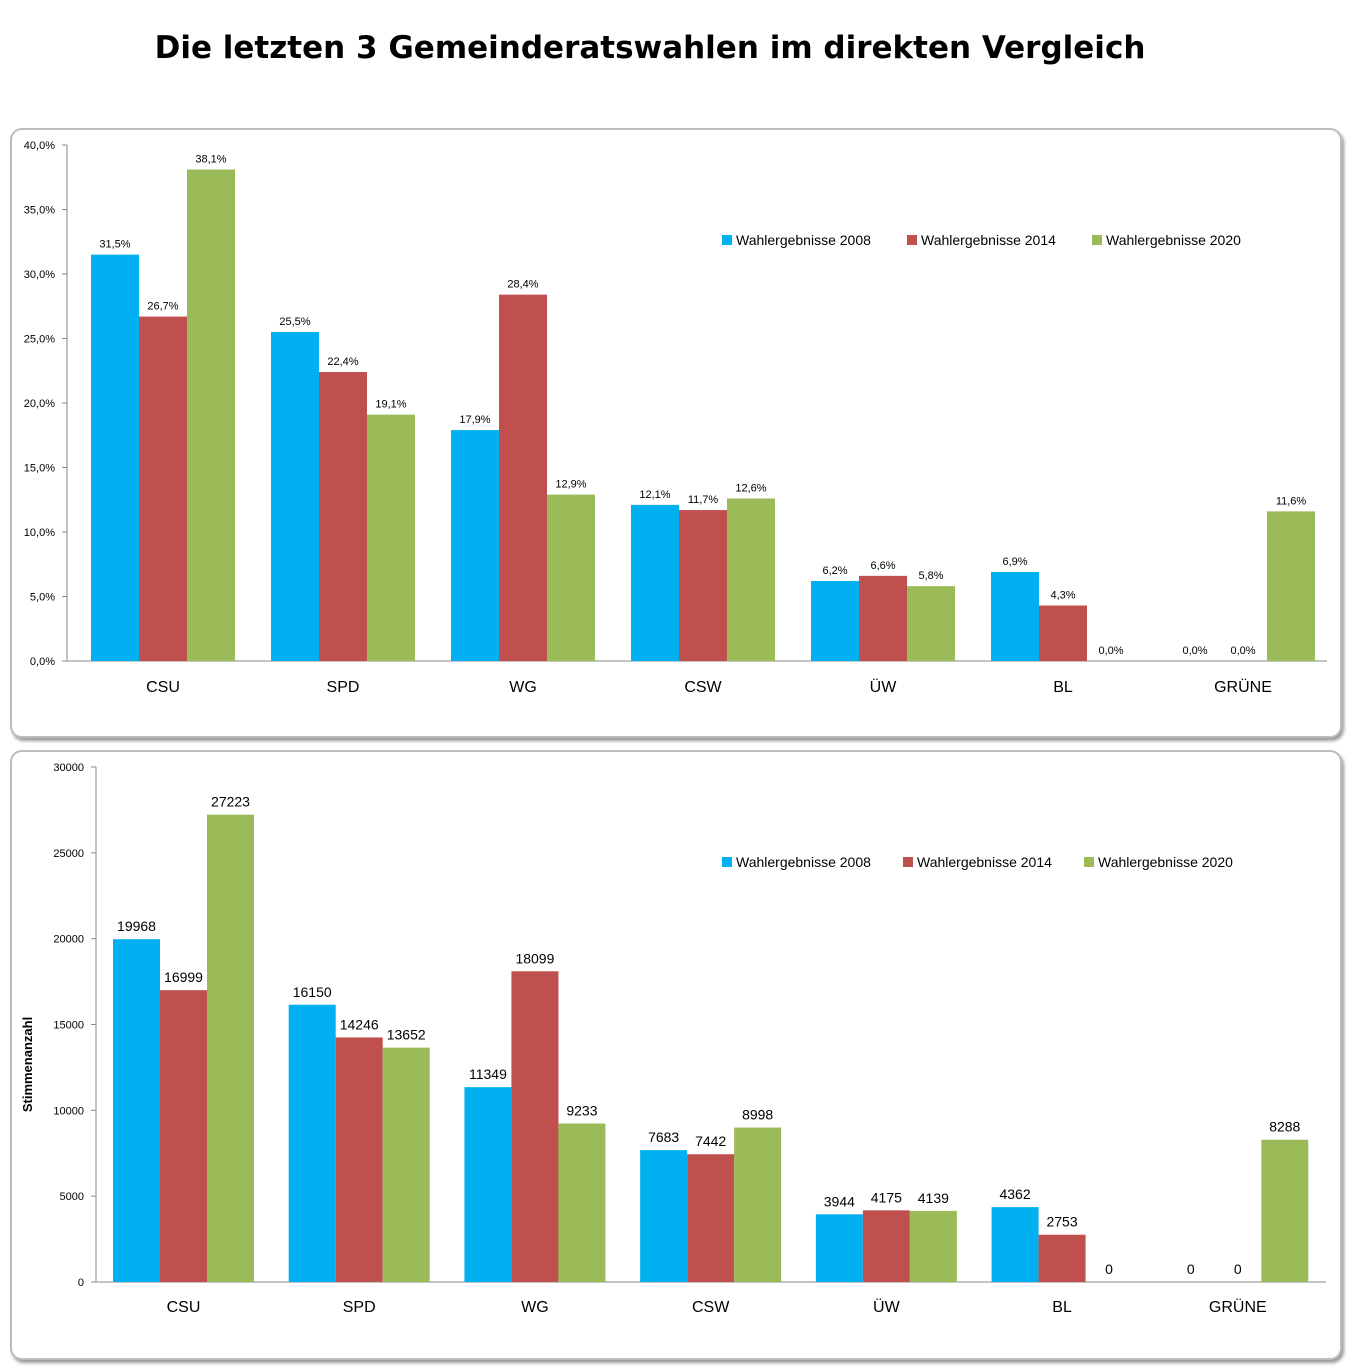 The width and height of the screenshot is (1358, 1368). I want to click on data-label: 7683, so click(663, 1137).